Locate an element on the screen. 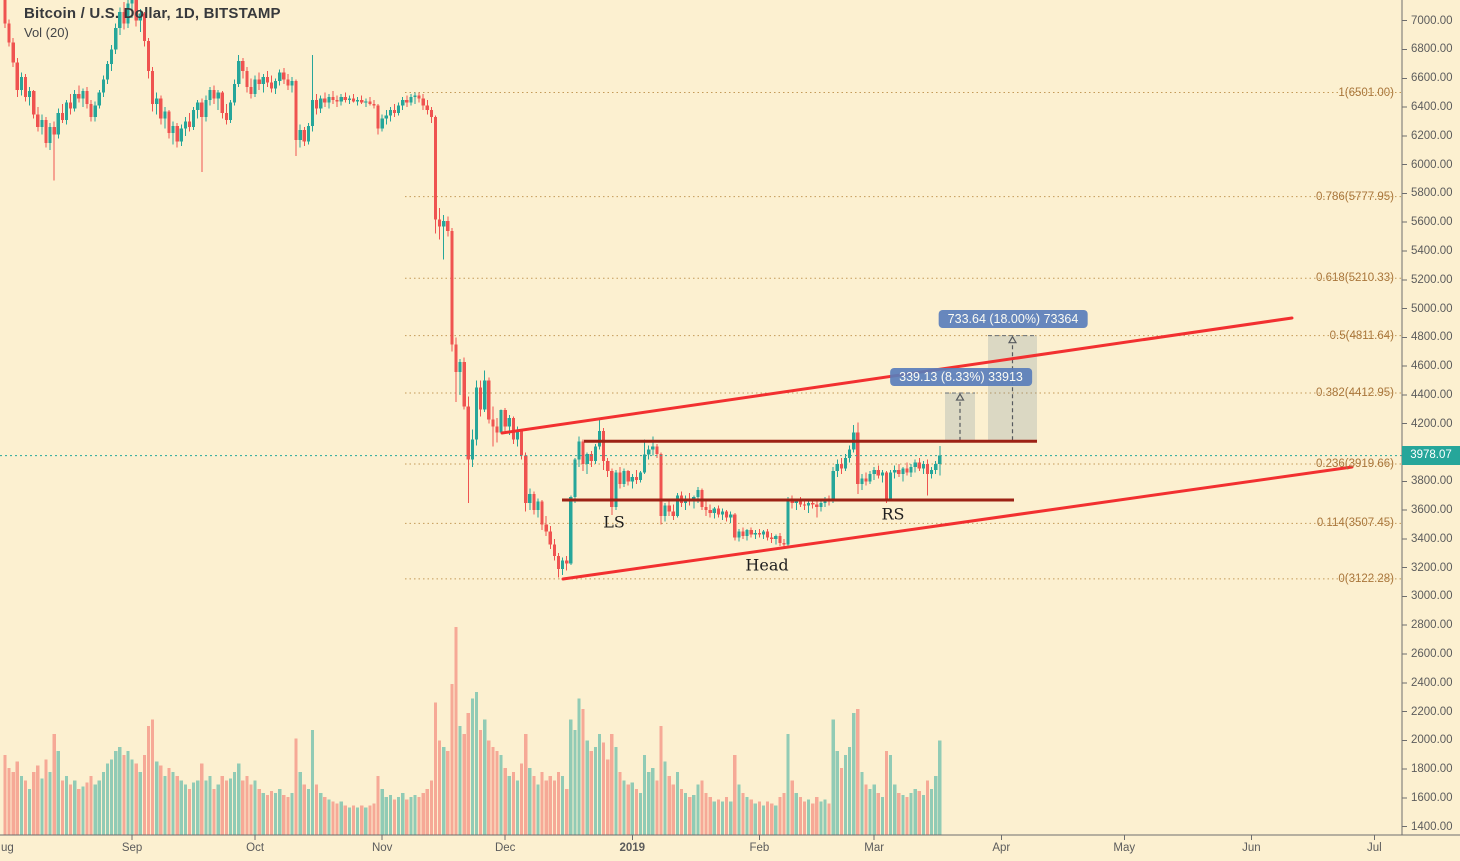 This screenshot has height=861, width=1460. fib-level-label: 0(3122.28) is located at coordinates (1366, 578).